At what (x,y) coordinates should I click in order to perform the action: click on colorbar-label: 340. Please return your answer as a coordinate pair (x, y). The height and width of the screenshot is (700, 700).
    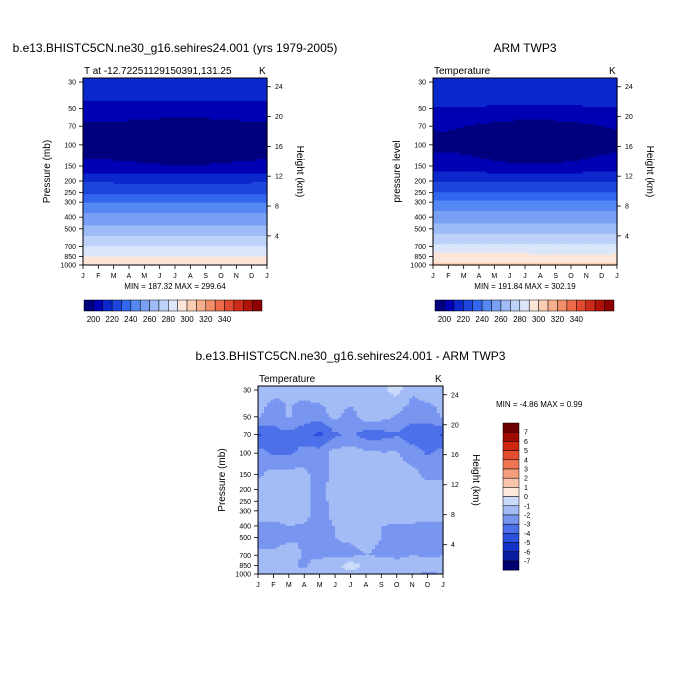
    Looking at the image, I should click on (225, 319).